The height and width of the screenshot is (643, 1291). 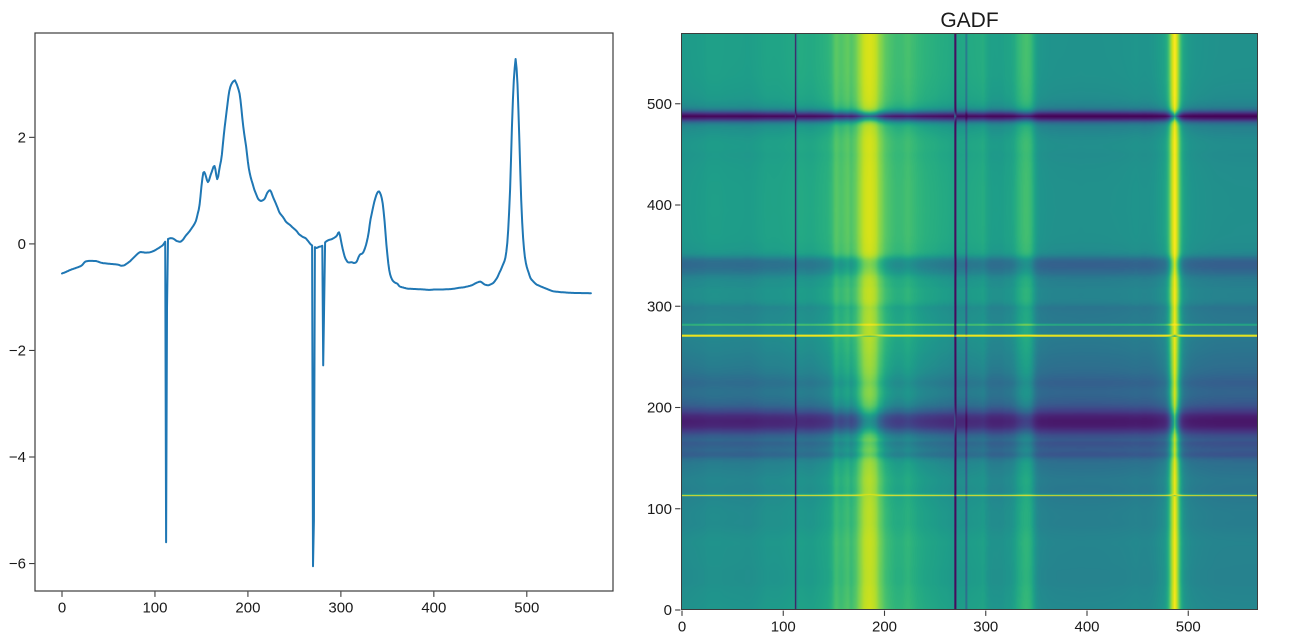 I want to click on svg-text: −4, so click(x=17, y=457).